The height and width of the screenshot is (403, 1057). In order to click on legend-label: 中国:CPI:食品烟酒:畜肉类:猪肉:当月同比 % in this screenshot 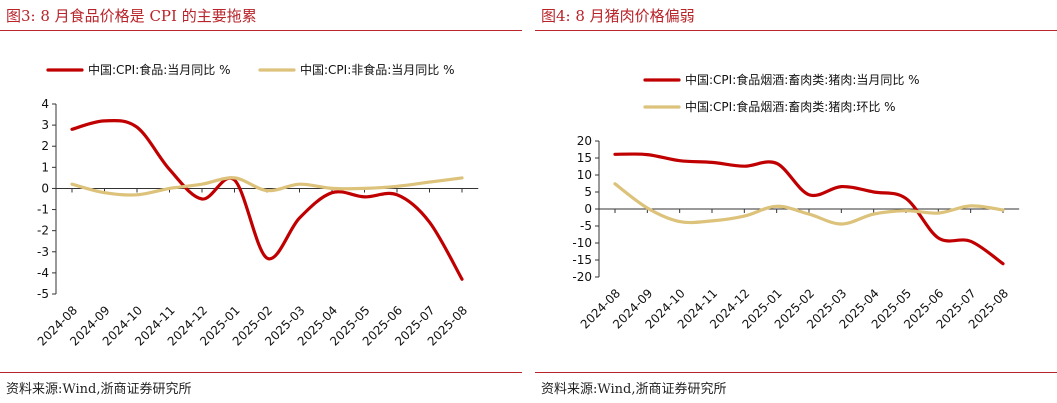, I will do `click(802, 79)`.